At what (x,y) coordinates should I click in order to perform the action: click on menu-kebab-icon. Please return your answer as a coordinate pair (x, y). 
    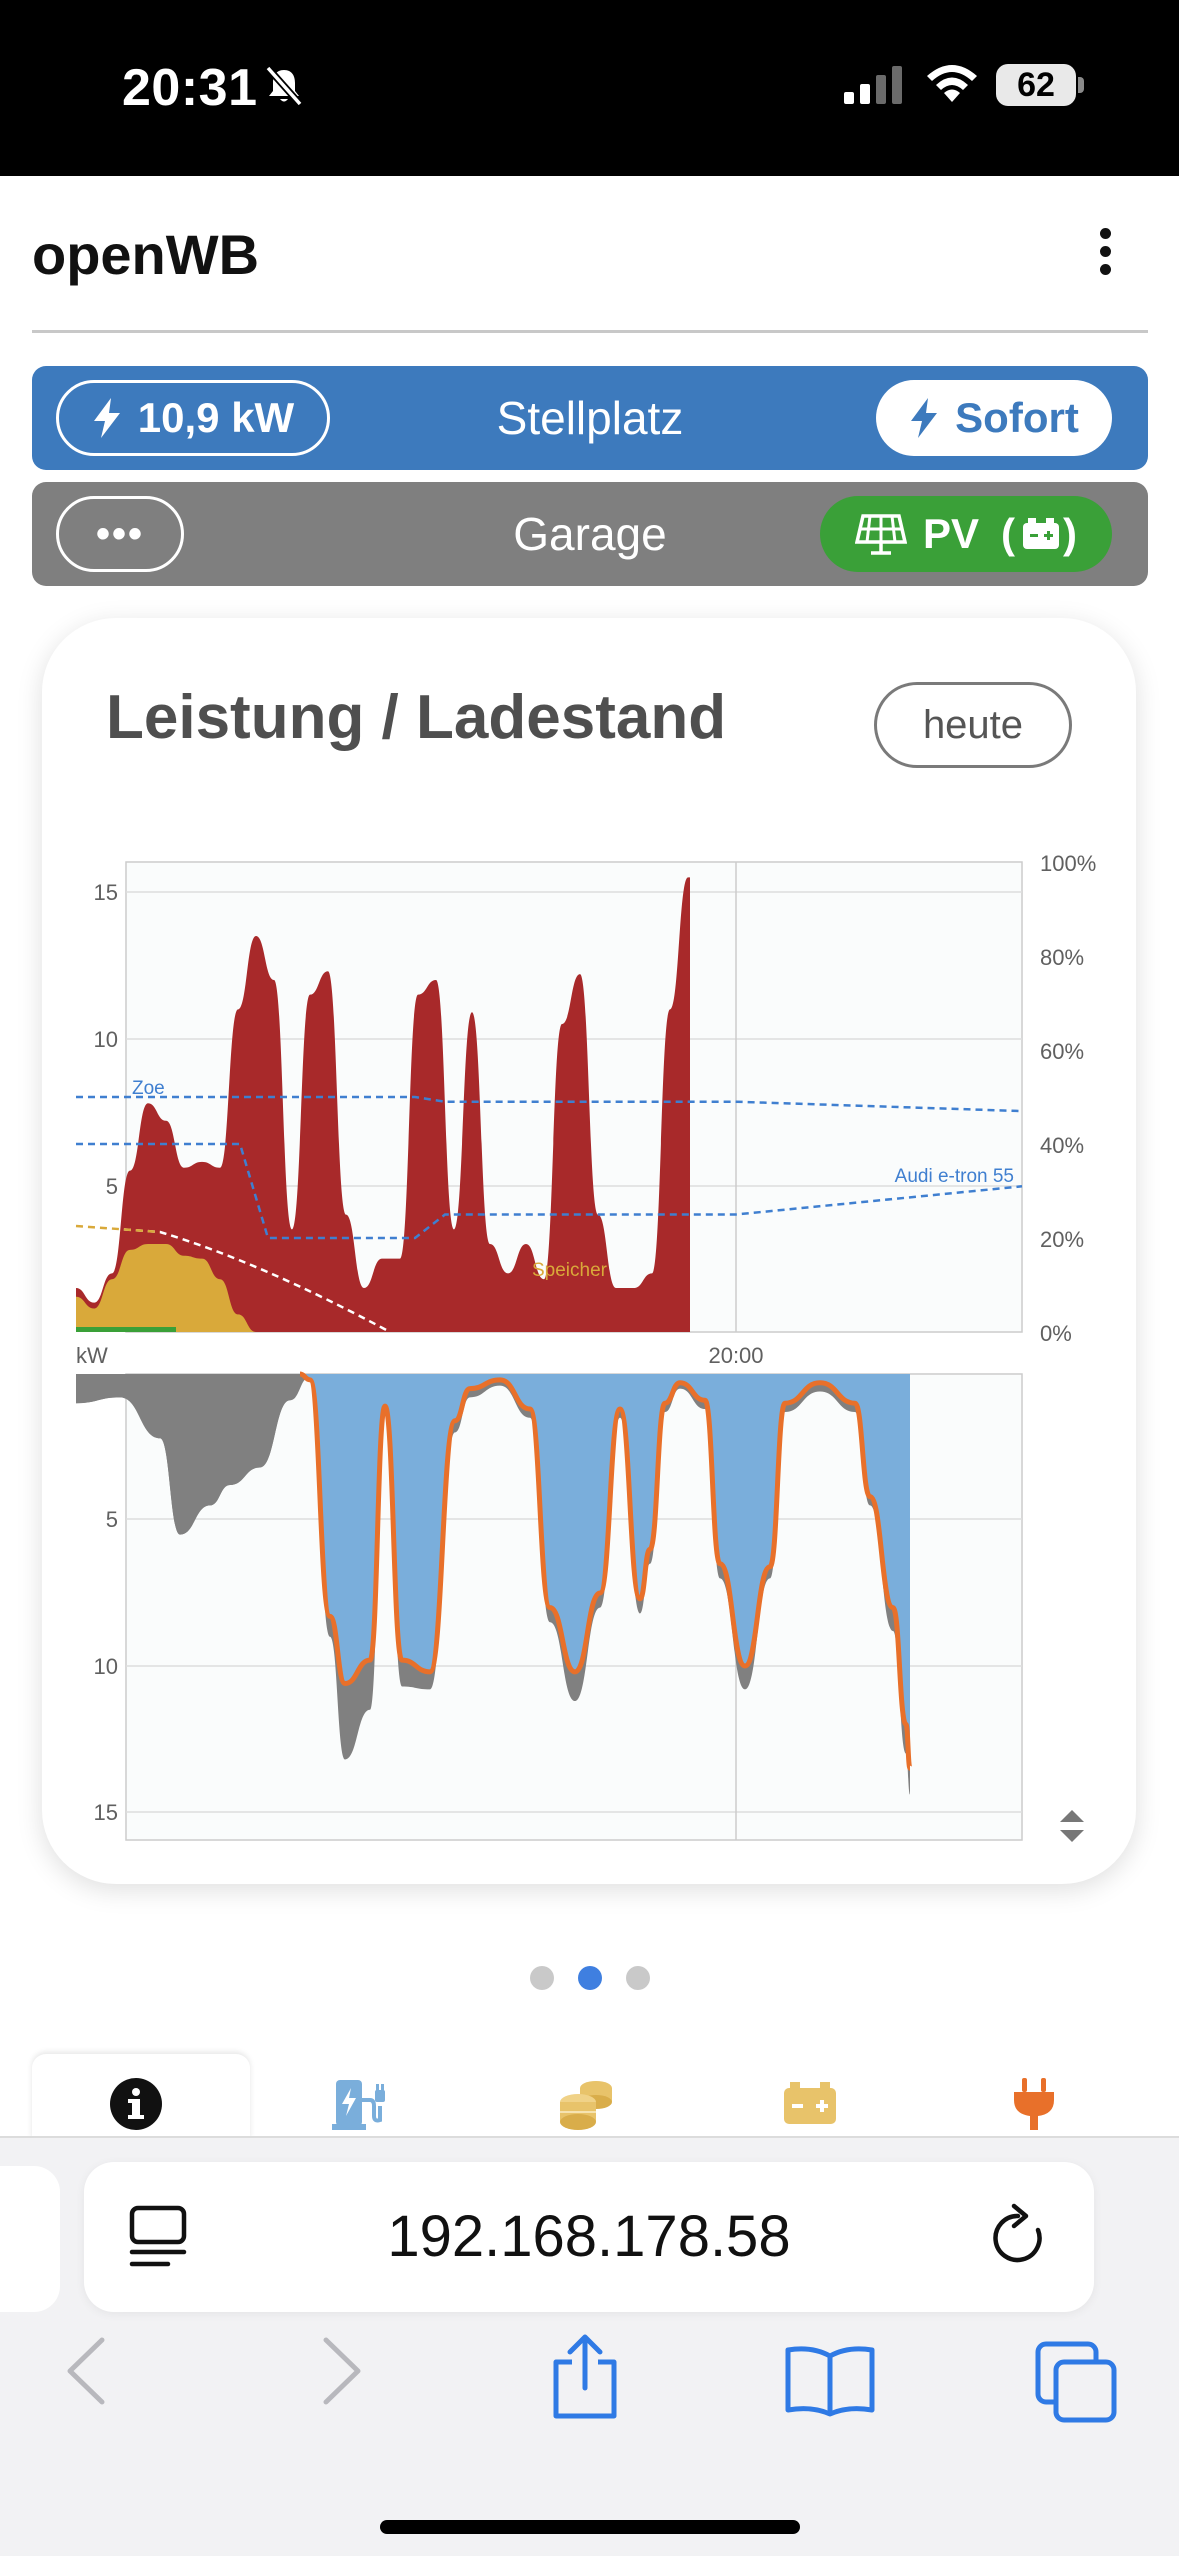
    Looking at the image, I should click on (1105, 255).